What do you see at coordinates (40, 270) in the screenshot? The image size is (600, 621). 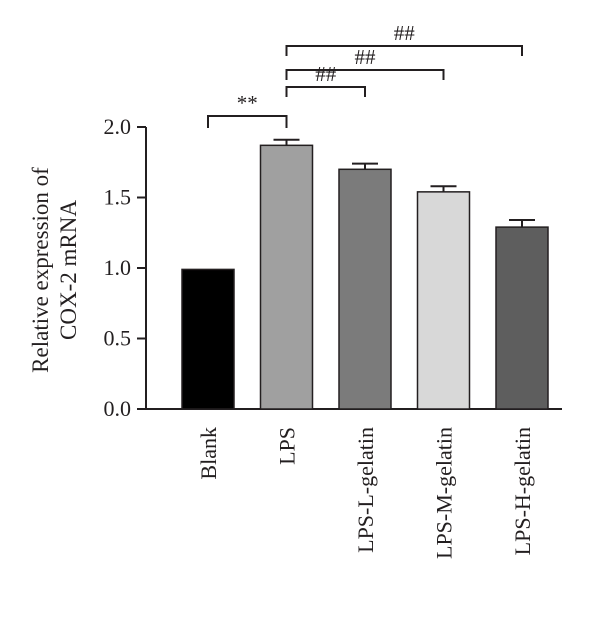 I see `y-axis-label-line-1: Relative expression of` at bounding box center [40, 270].